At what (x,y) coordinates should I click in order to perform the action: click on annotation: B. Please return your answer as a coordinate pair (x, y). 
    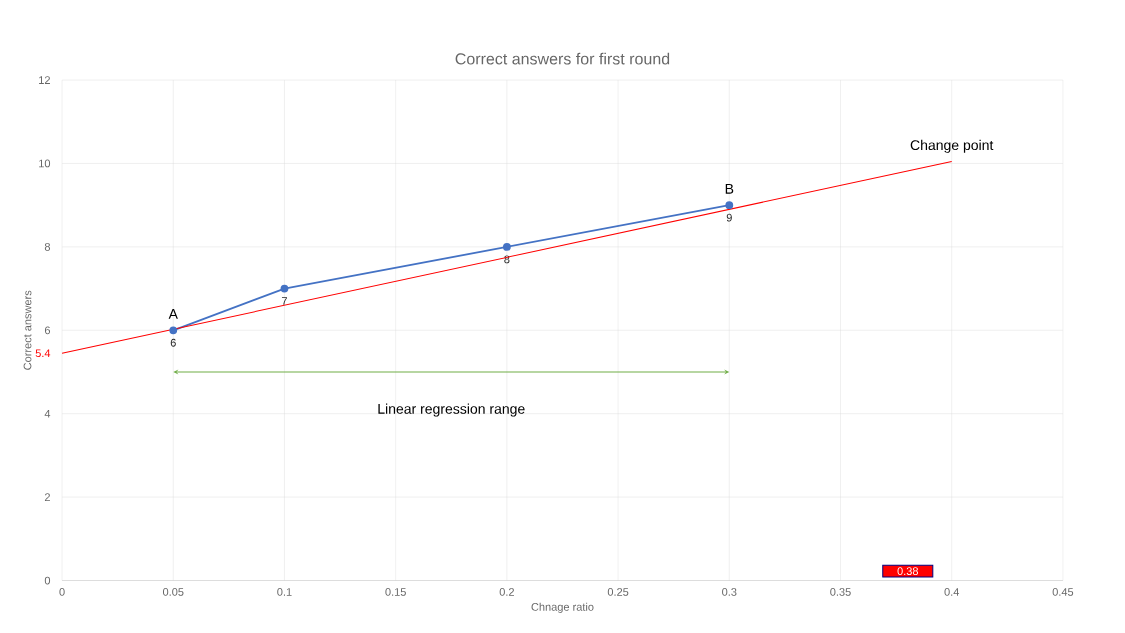
    Looking at the image, I should click on (729, 189).